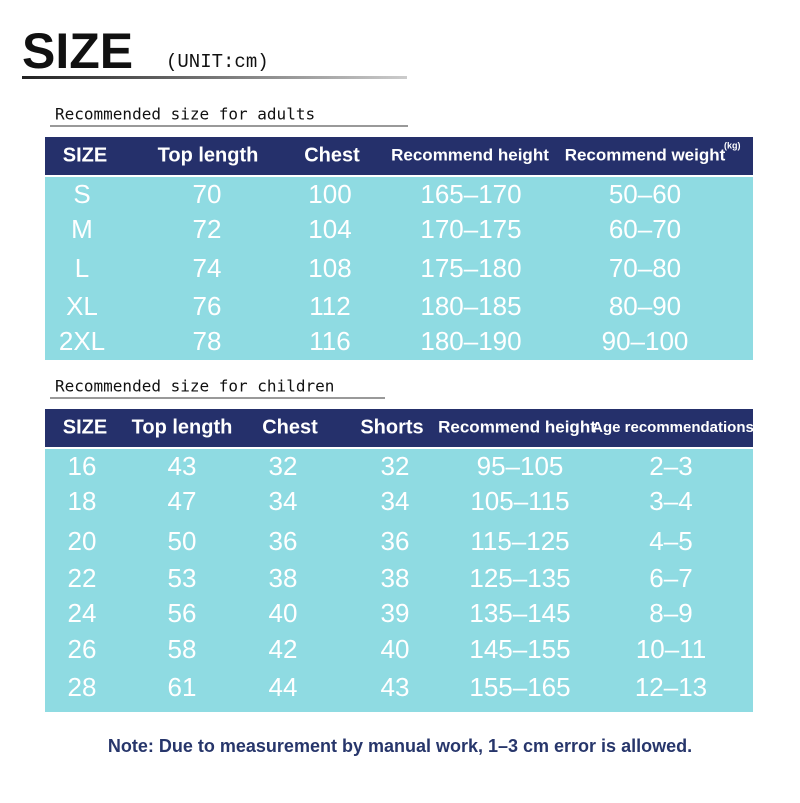 This screenshot has width=800, height=803. What do you see at coordinates (182, 501) in the screenshot?
I see `table-cell: 47` at bounding box center [182, 501].